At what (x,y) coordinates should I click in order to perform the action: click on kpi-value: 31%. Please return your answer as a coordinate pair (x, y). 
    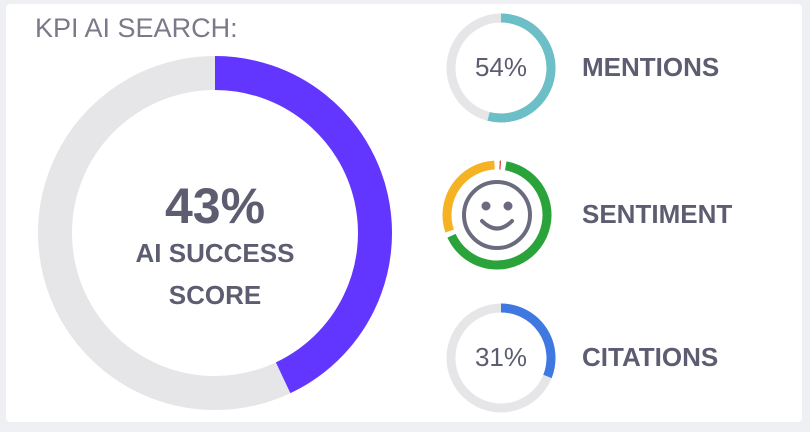
    Looking at the image, I should click on (501, 357).